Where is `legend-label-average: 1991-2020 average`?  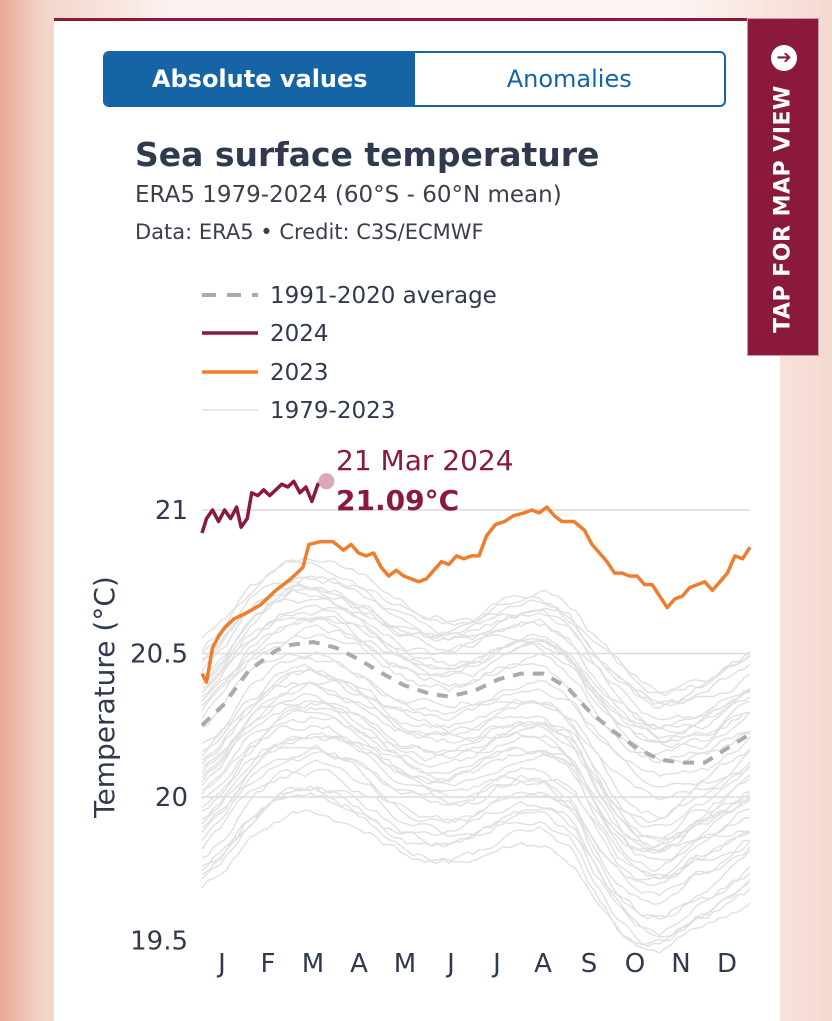
legend-label-average: 1991-2020 average is located at coordinates (383, 296).